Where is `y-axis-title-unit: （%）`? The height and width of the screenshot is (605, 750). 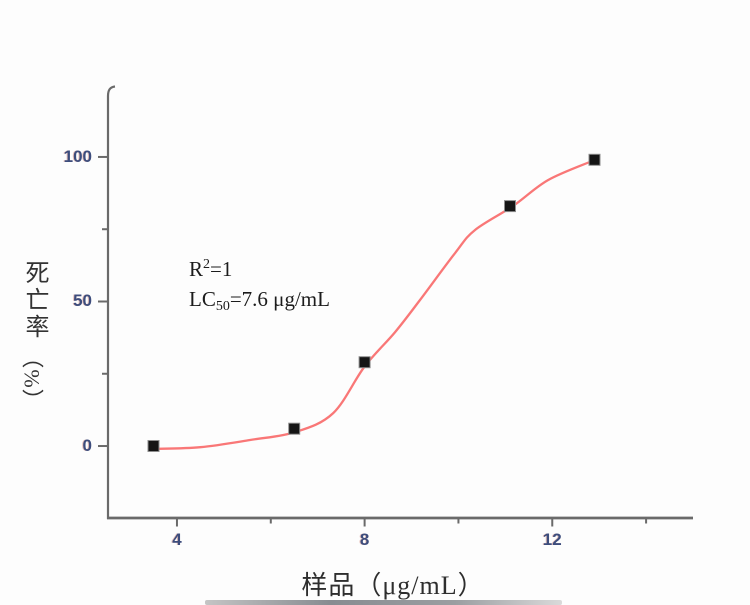
y-axis-title-unit: （%） is located at coordinates (33, 379).